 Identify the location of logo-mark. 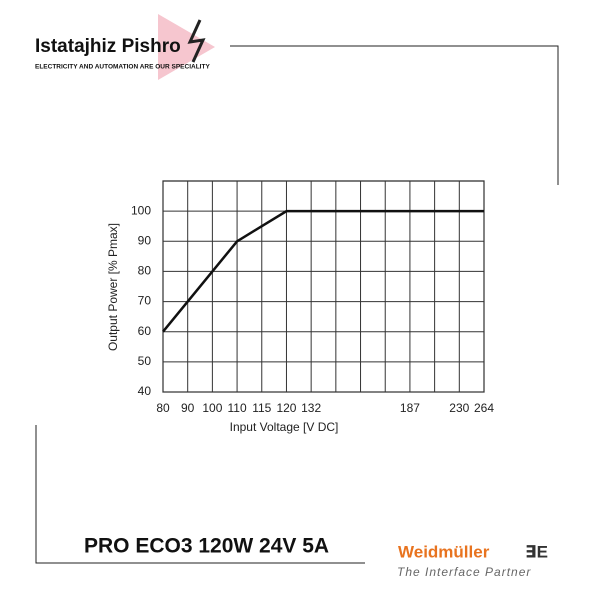
(186, 47).